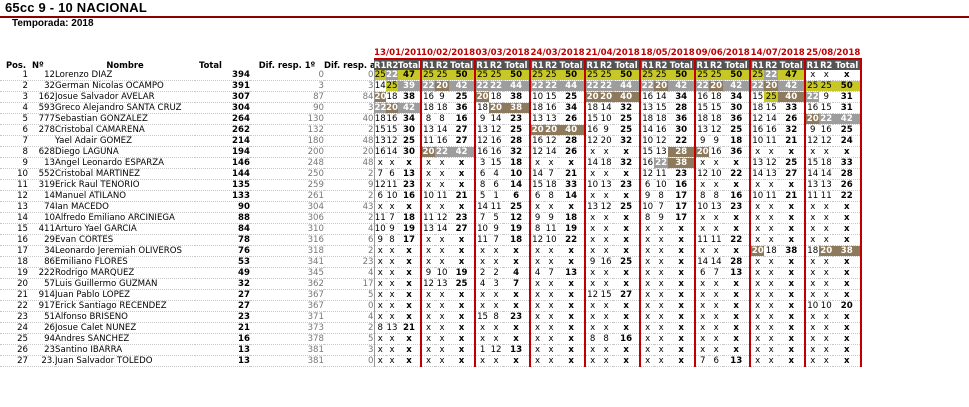  What do you see at coordinates (125, 152) in the screenshot?
I see `rider-name-cell: Diego LAGUNA` at bounding box center [125, 152].